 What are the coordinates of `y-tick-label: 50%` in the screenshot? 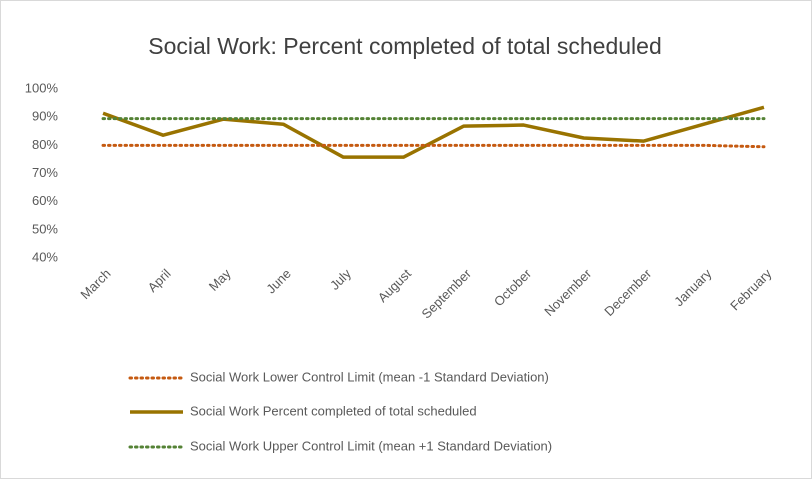 It's located at (45, 228).